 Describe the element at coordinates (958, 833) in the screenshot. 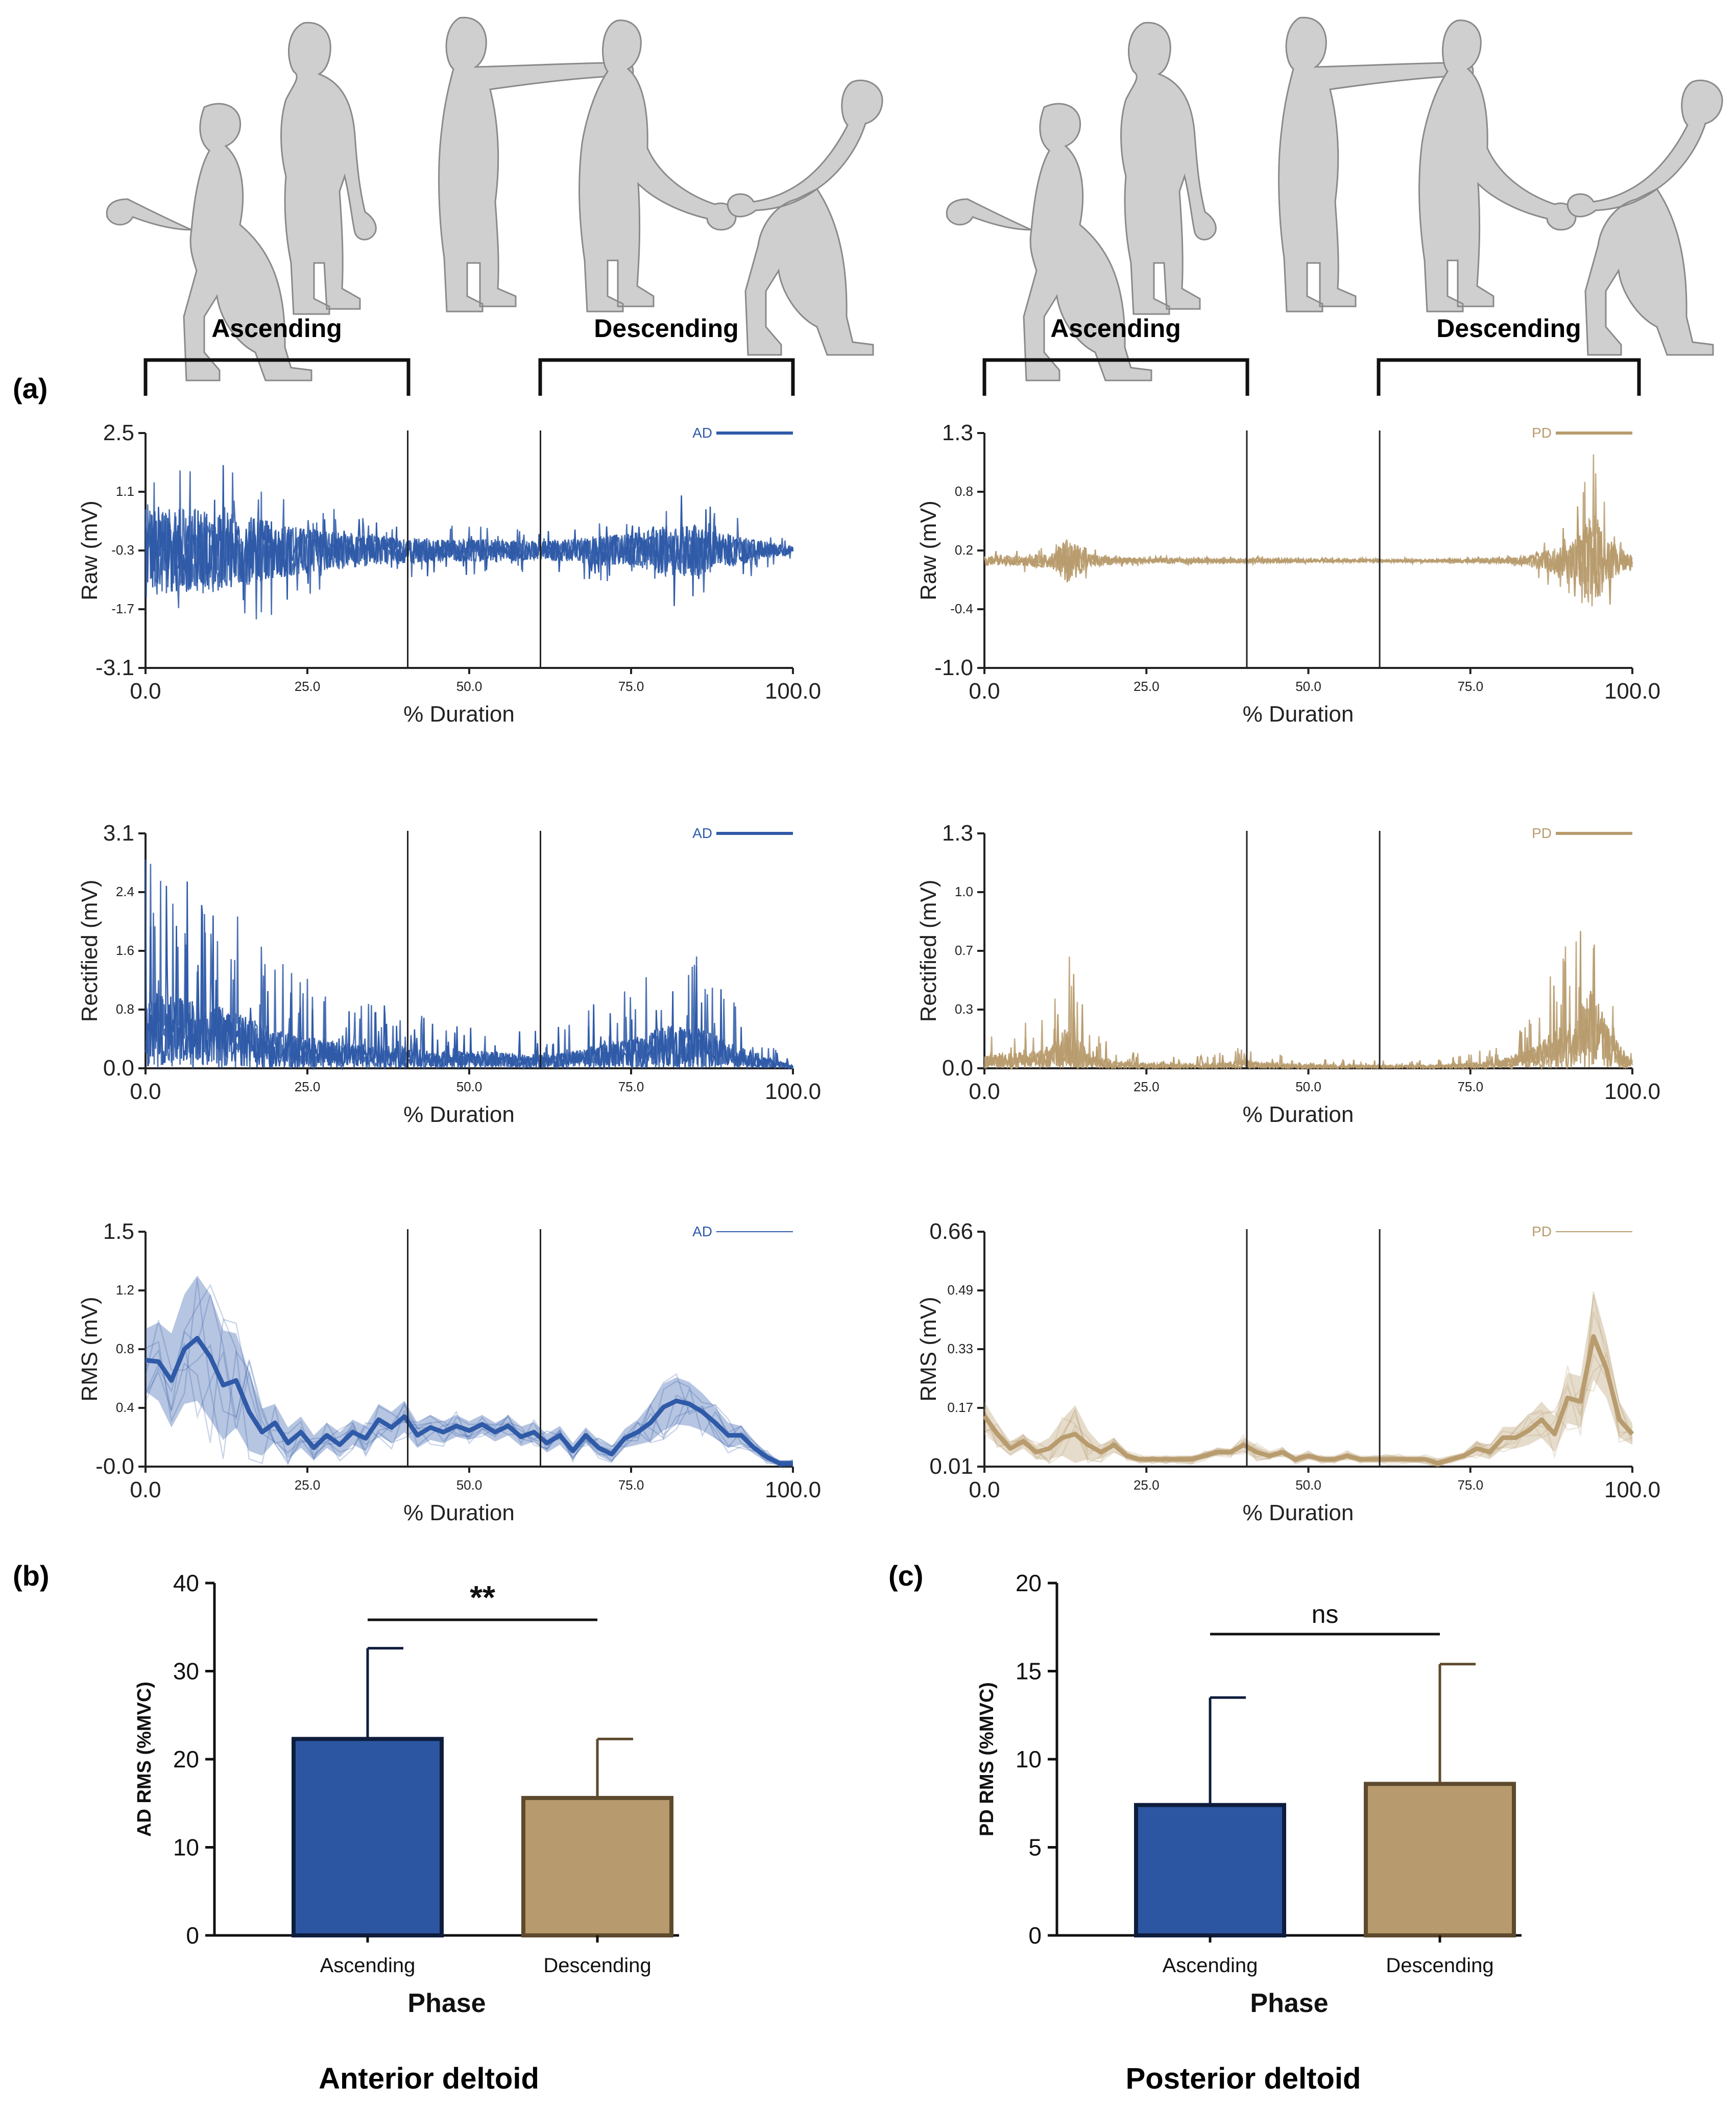

I see `y-tick-label: 1.3` at that location.